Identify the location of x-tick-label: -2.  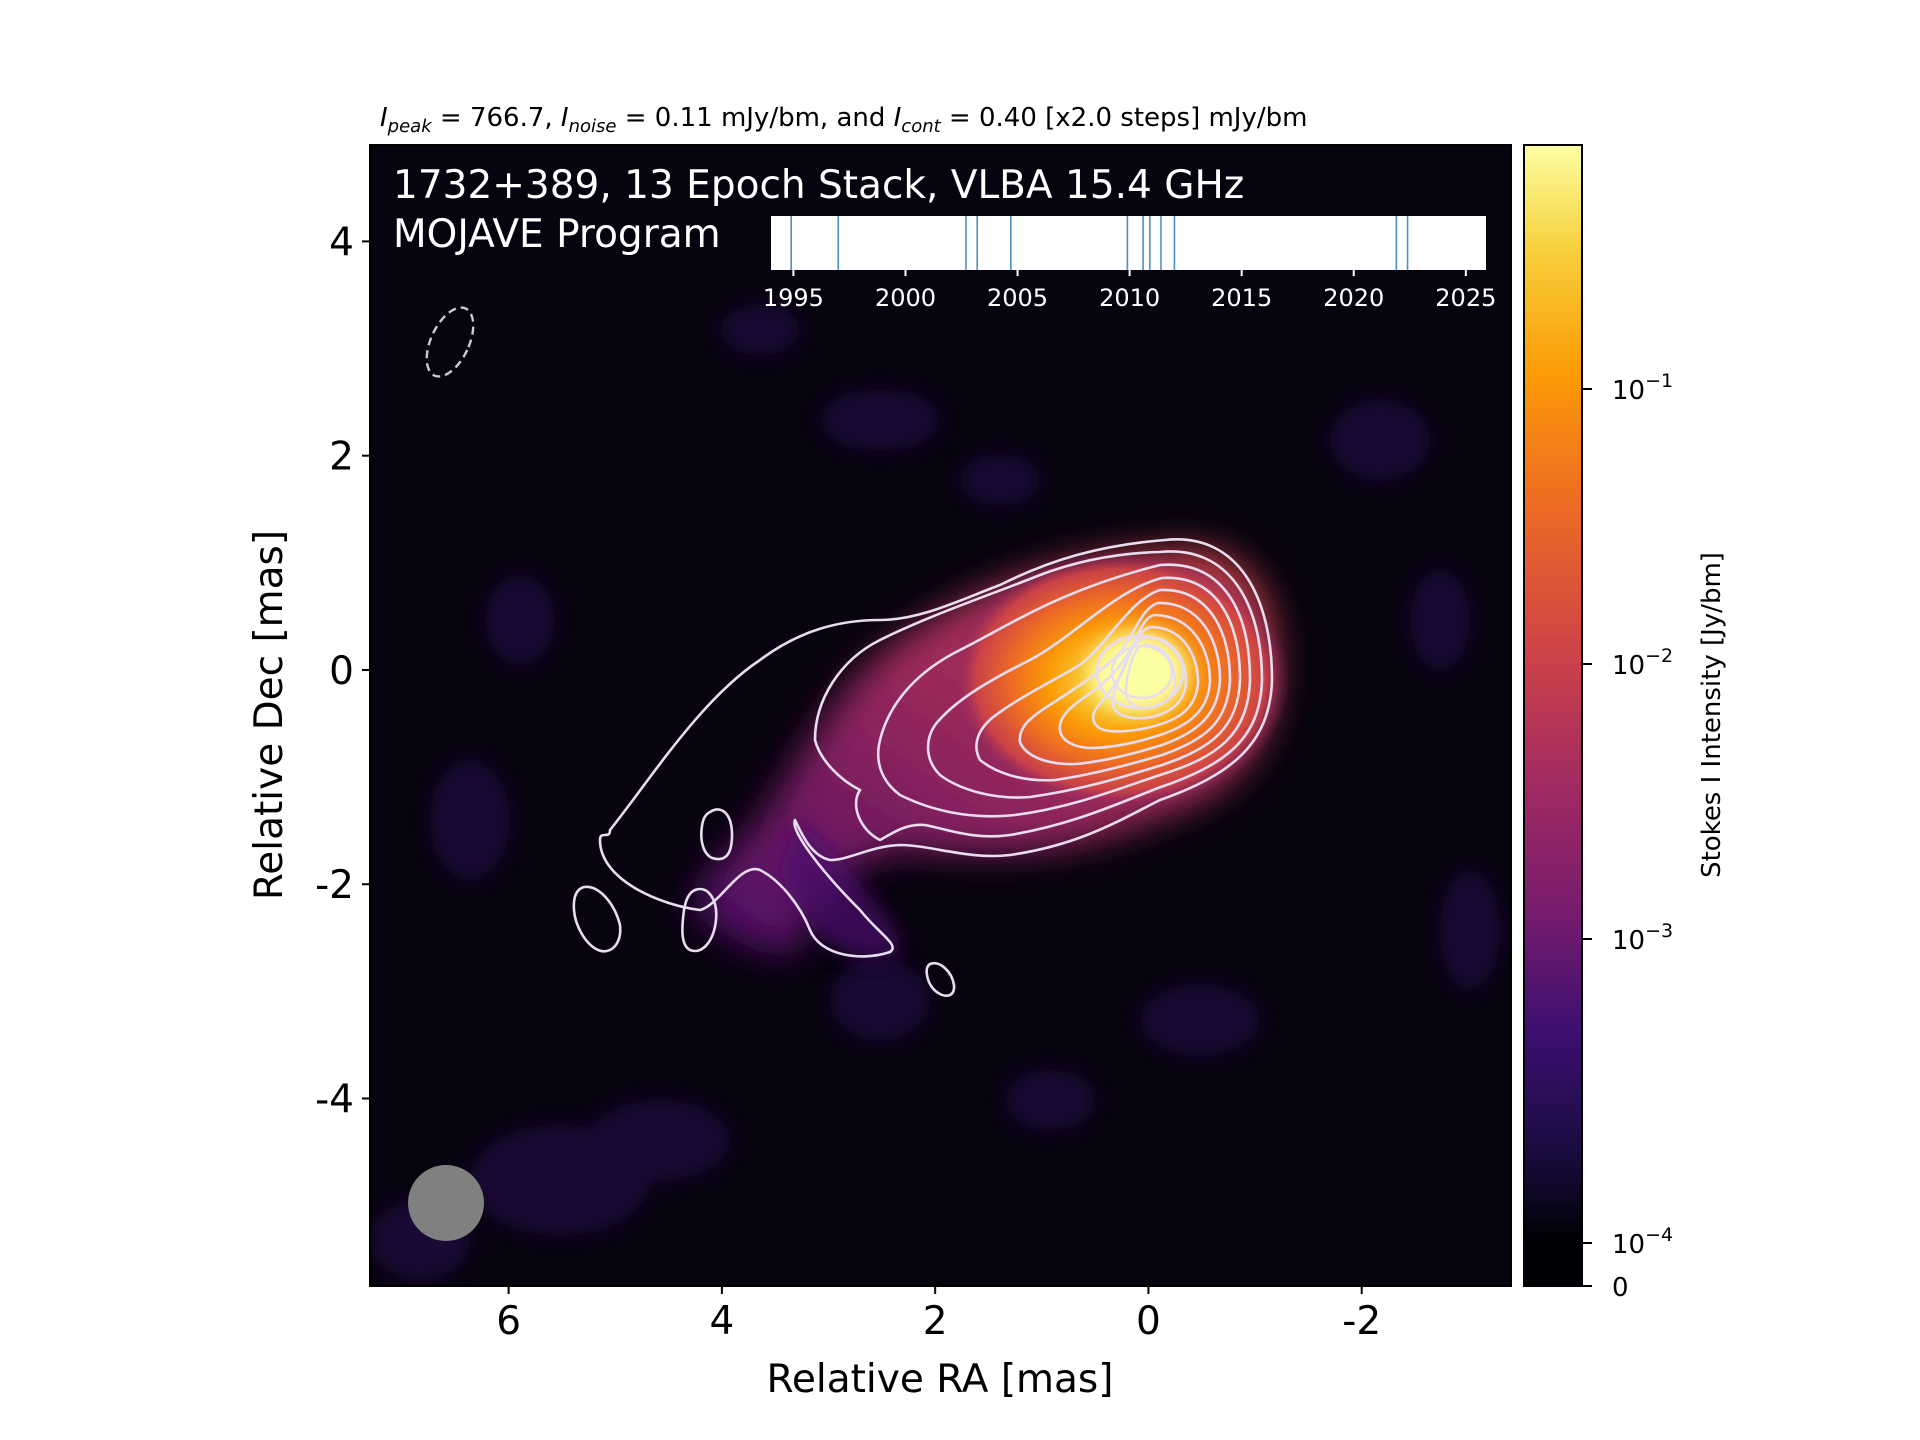
(1361, 1321).